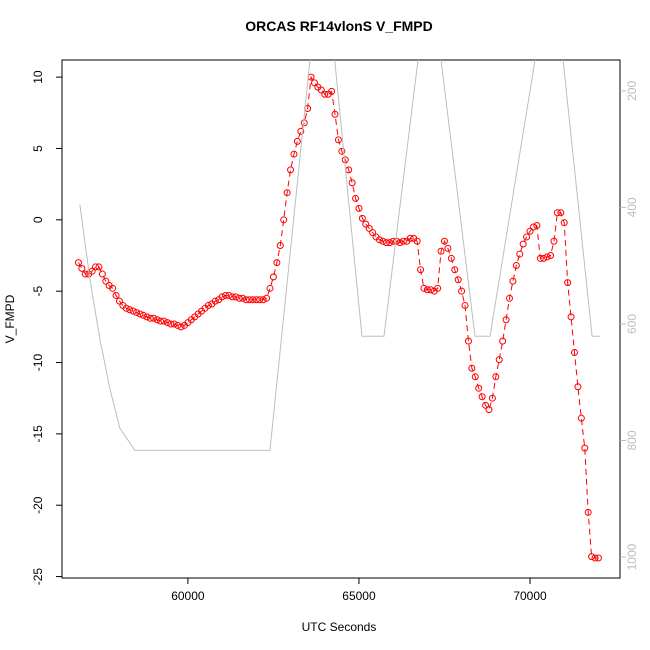 Image resolution: width=650 pixels, height=650 pixels. I want to click on y2-tick-label: 1000, so click(632, 556).